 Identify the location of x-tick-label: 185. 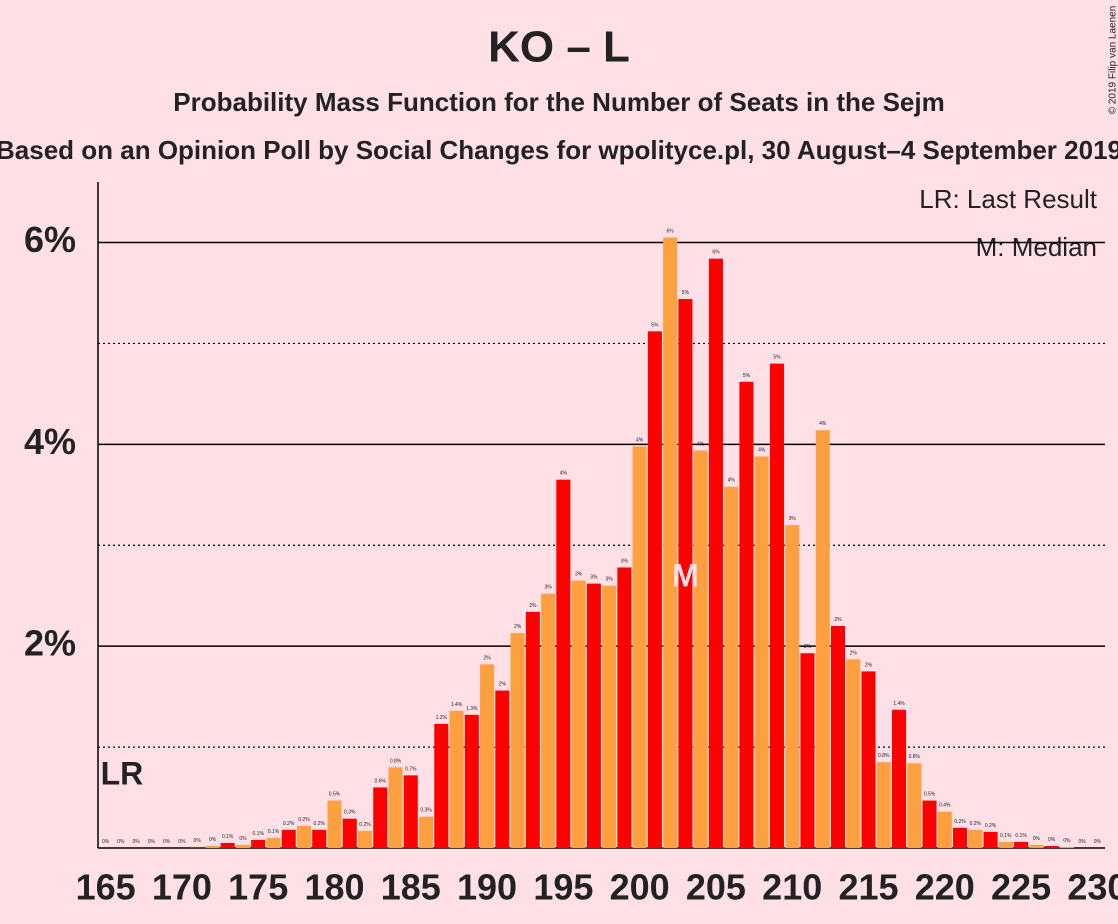
(411, 887).